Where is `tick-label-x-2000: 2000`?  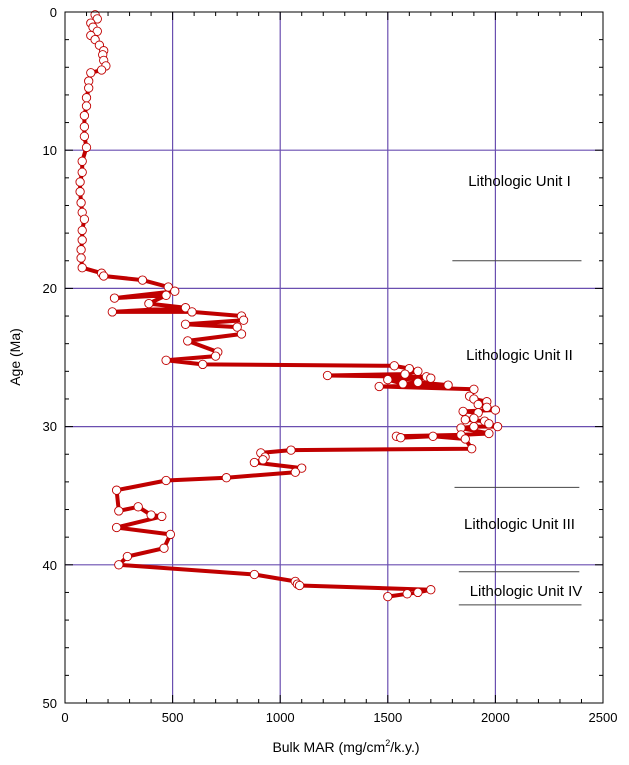
tick-label-x-2000: 2000 is located at coordinates (495, 717).